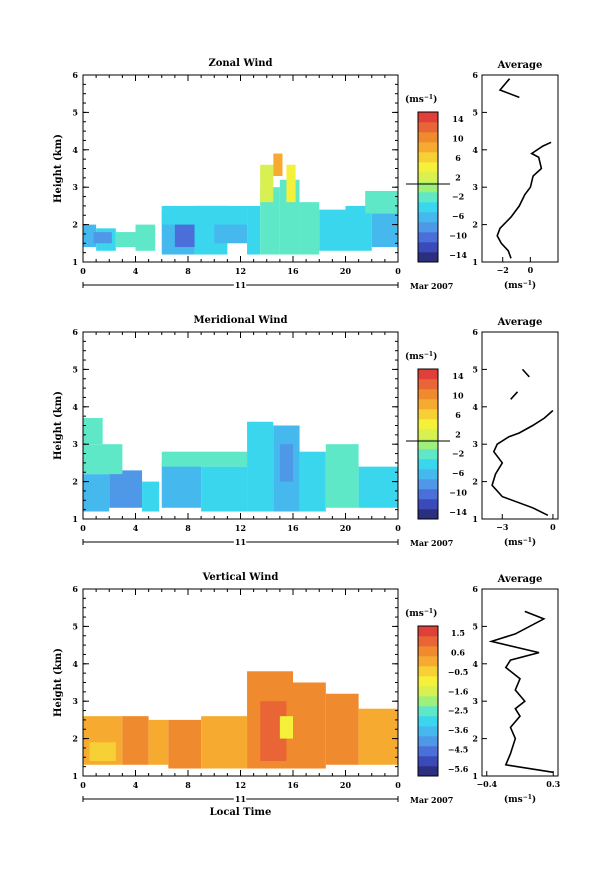  What do you see at coordinates (458, 138) in the screenshot?
I see `colorbar-label: 10` at bounding box center [458, 138].